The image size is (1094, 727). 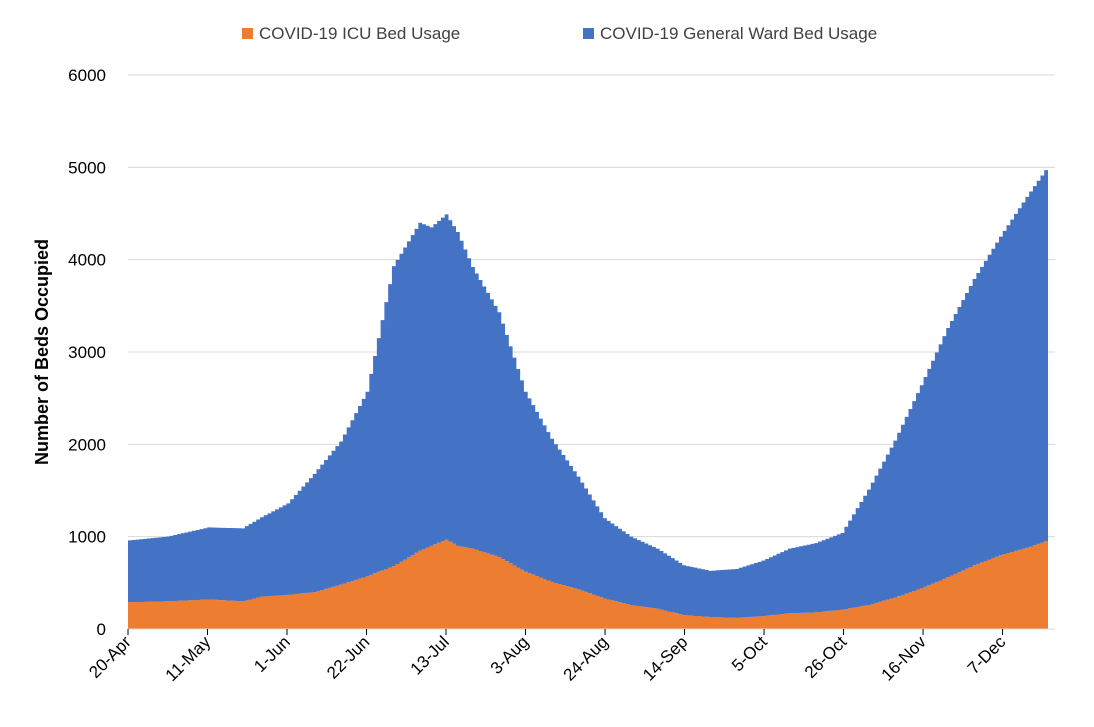 I want to click on x-tick-label: 26-Oct, so click(x=826, y=657).